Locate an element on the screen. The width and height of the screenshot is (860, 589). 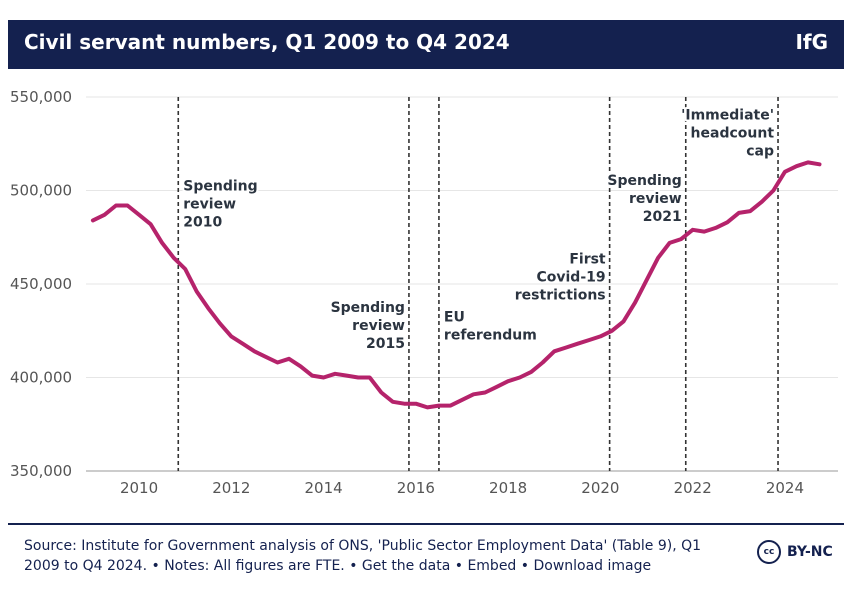
annotation-label: Spending review 2015 is located at coordinates (368, 326).